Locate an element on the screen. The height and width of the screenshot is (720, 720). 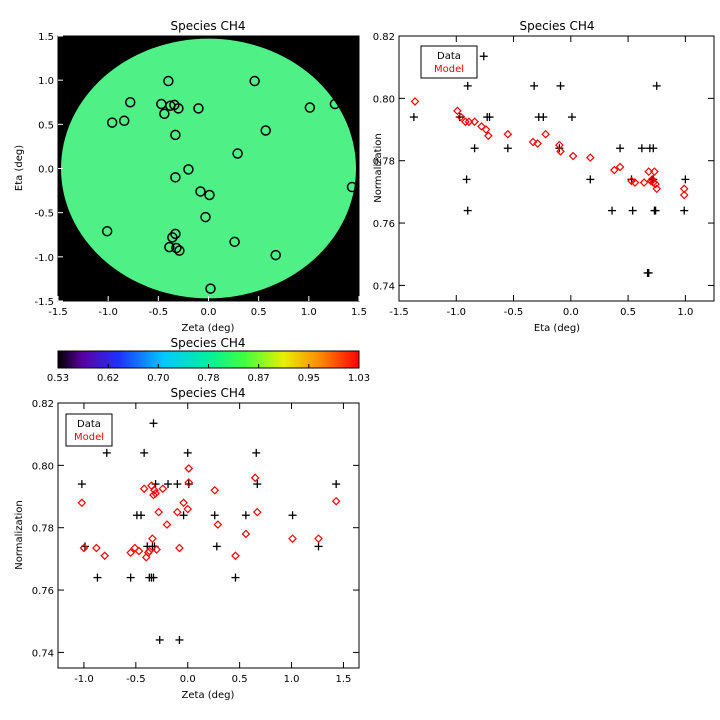
x-tick-label: 1.5 is located at coordinates (343, 679).